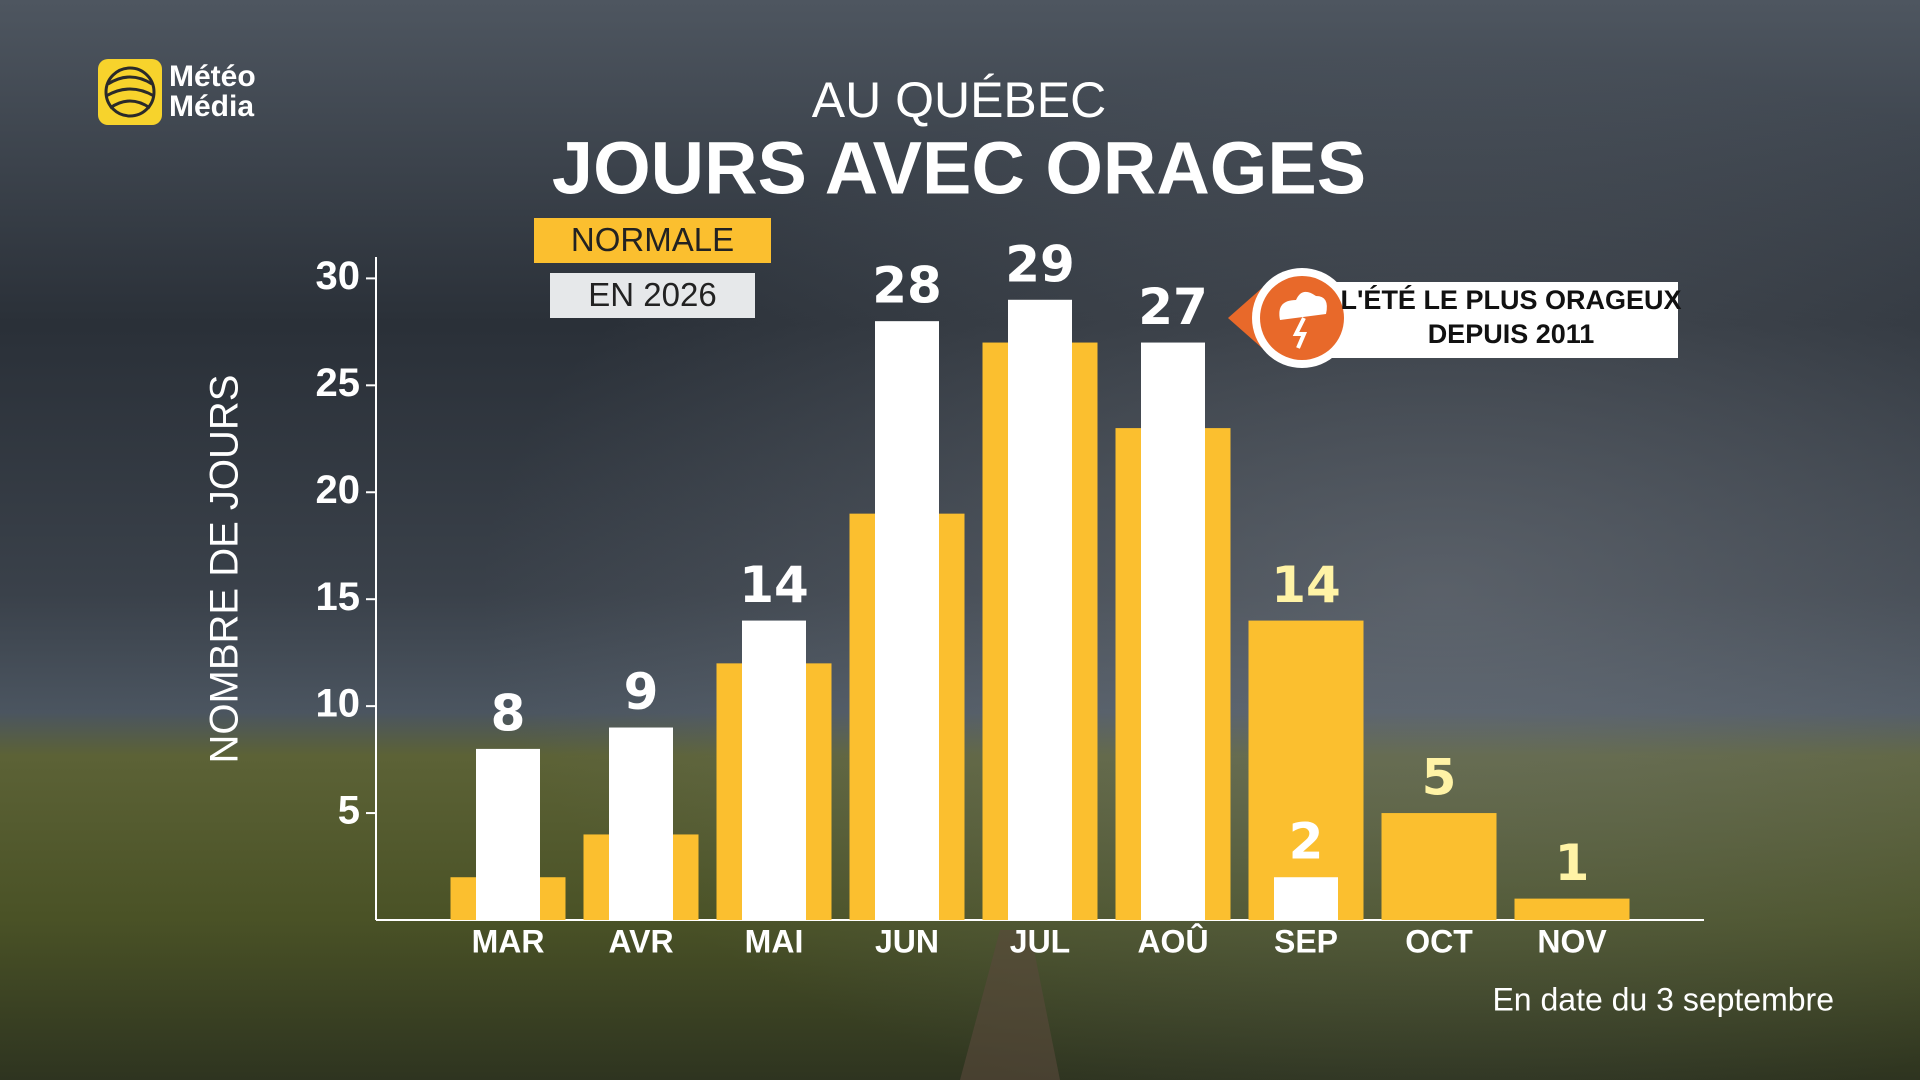 The height and width of the screenshot is (1080, 1920). I want to click on annotation: L'ÉTÉ LE PLUS ORAGEUX DEPUIS 2011, so click(1454, 318).